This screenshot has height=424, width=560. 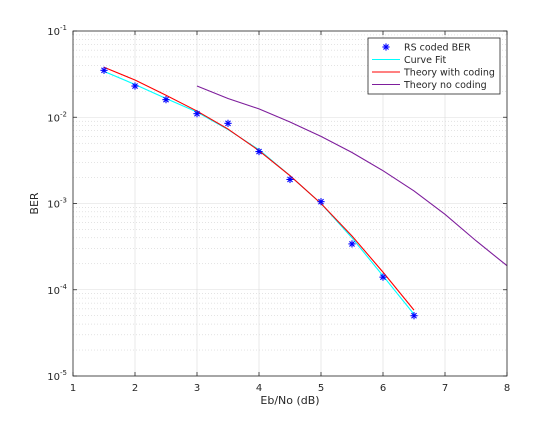 What do you see at coordinates (445, 85) in the screenshot?
I see `legend-label: Theory no coding` at bounding box center [445, 85].